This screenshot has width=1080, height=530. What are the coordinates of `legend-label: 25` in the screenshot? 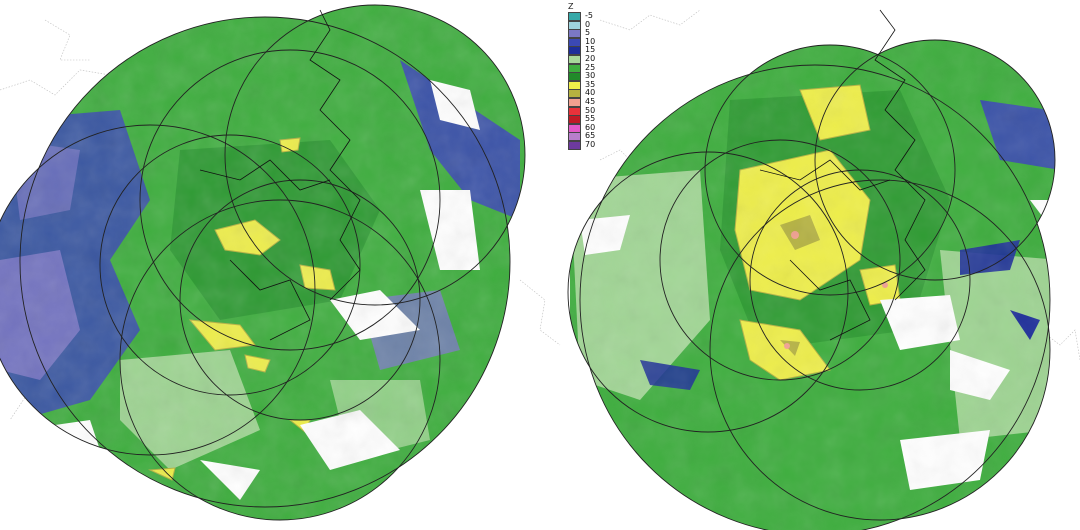 It's located at (590, 67).